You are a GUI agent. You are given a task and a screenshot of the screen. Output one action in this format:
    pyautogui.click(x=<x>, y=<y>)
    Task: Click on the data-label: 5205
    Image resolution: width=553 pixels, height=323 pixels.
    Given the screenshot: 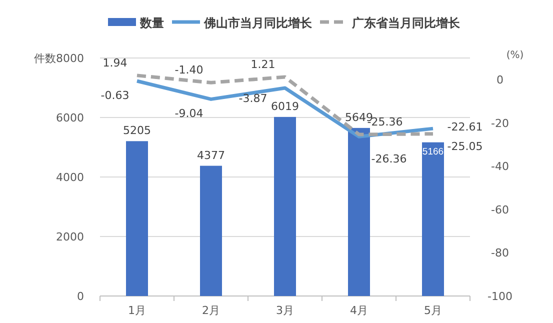 What is the action you would take?
    pyautogui.click(x=137, y=131)
    